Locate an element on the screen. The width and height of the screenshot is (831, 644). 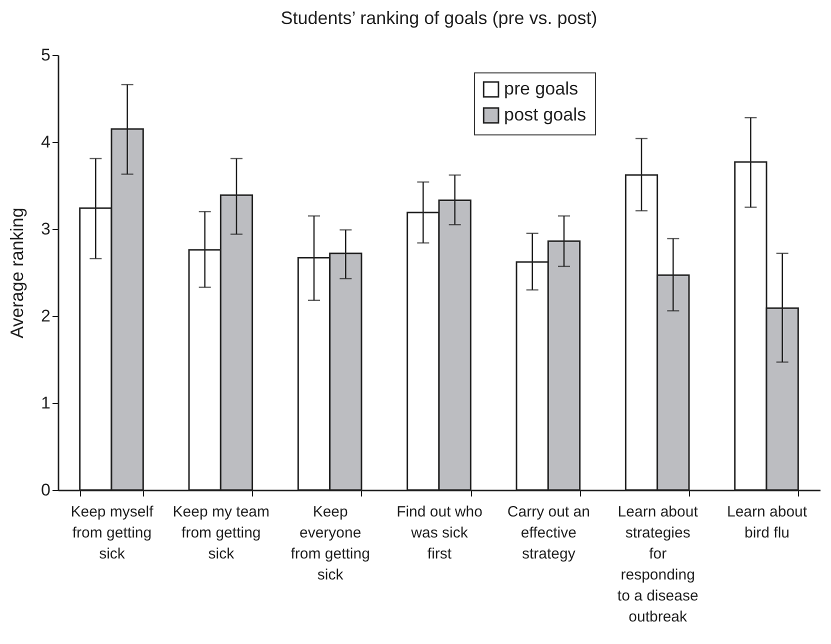
y-tick-label: 1 is located at coordinates (45, 403).